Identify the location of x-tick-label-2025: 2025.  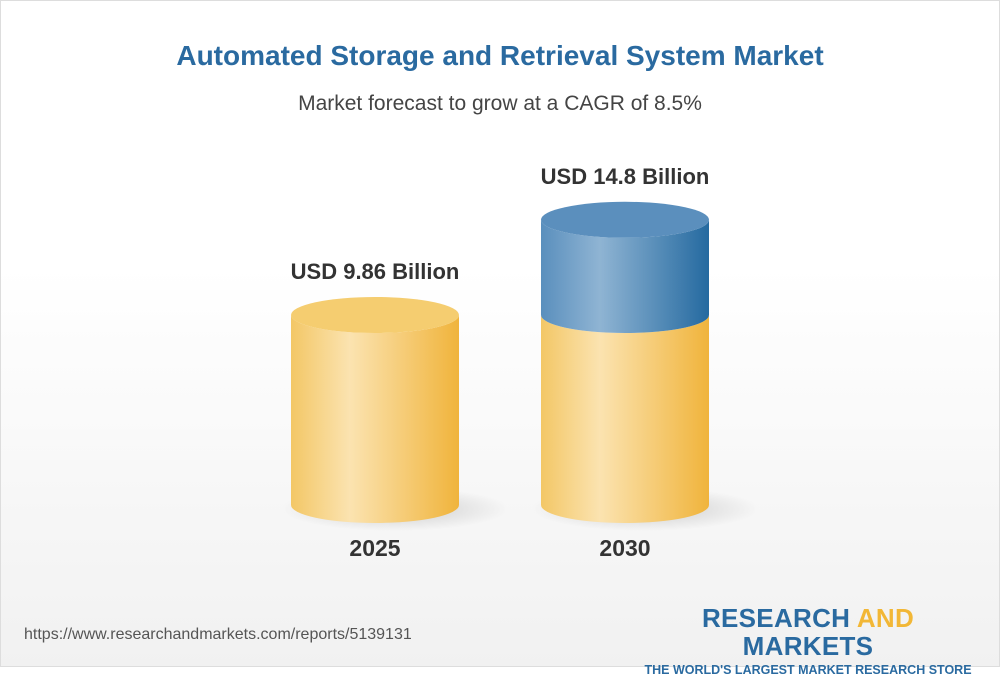
(374, 548).